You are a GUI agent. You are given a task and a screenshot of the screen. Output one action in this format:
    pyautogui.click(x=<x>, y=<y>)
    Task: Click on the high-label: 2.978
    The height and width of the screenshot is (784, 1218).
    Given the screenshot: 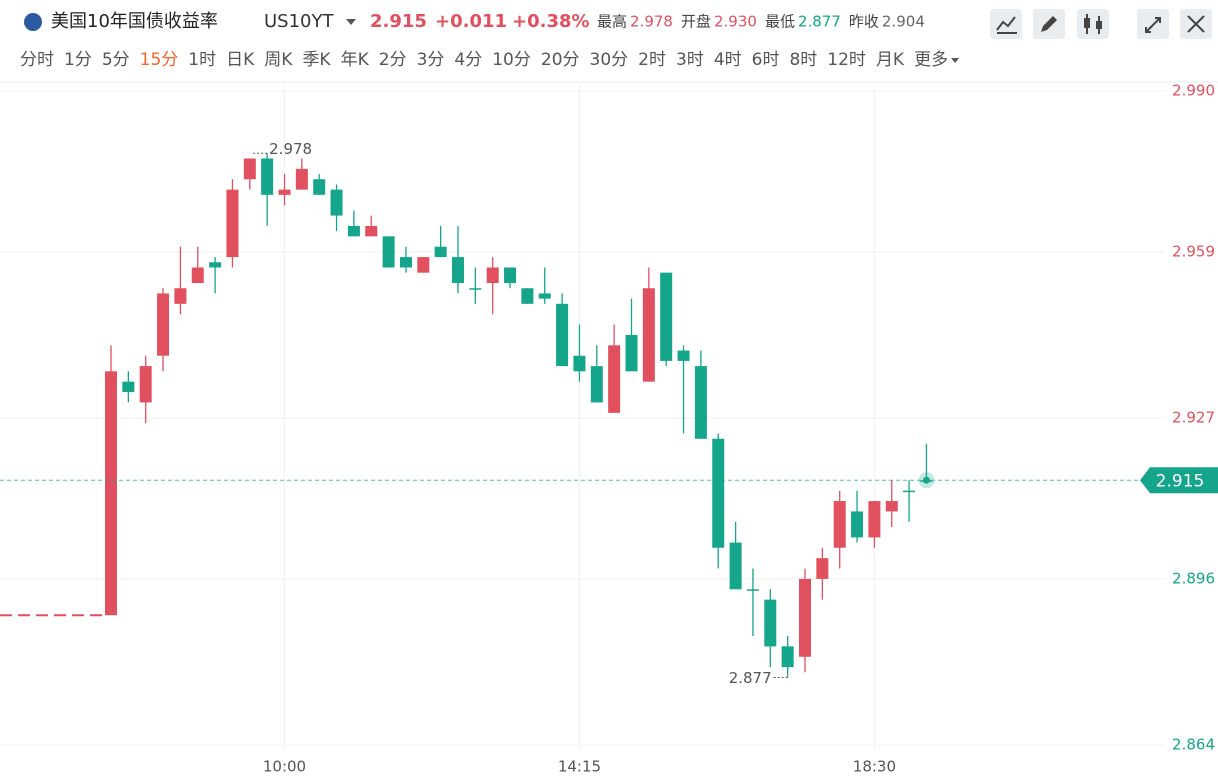 What is the action you would take?
    pyautogui.click(x=290, y=149)
    